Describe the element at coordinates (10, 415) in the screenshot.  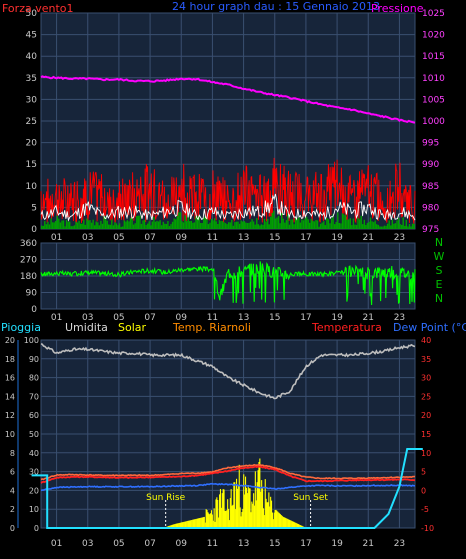
I see `rain-tick-label: 12` at that location.